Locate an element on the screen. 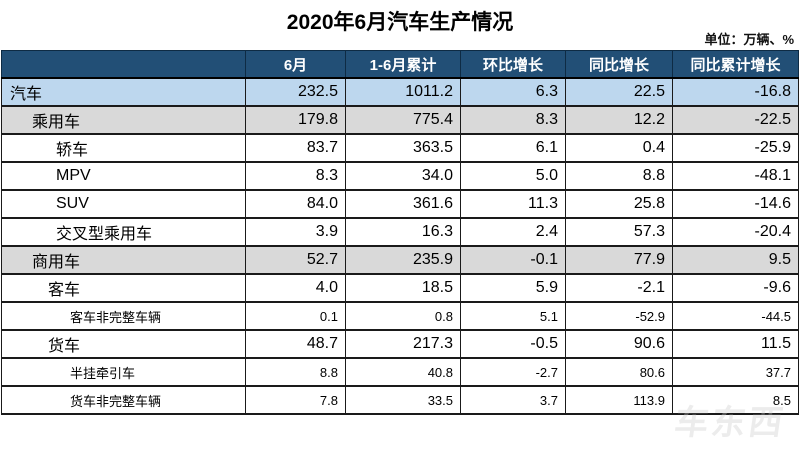 This screenshot has width=800, height=450. value-cell: 3.9 is located at coordinates (295, 232).